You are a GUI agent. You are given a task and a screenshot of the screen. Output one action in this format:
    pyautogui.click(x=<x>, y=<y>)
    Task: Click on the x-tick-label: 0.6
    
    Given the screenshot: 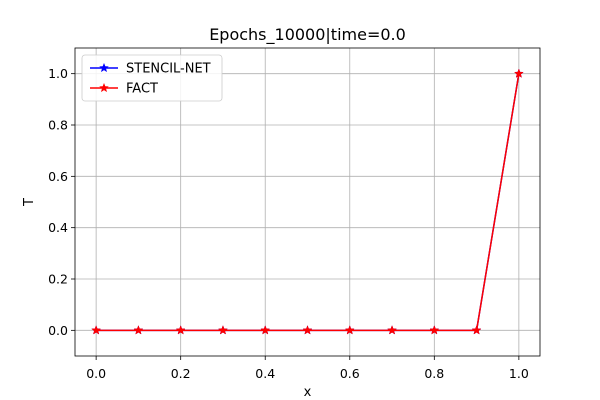 What is the action you would take?
    pyautogui.click(x=350, y=373)
    